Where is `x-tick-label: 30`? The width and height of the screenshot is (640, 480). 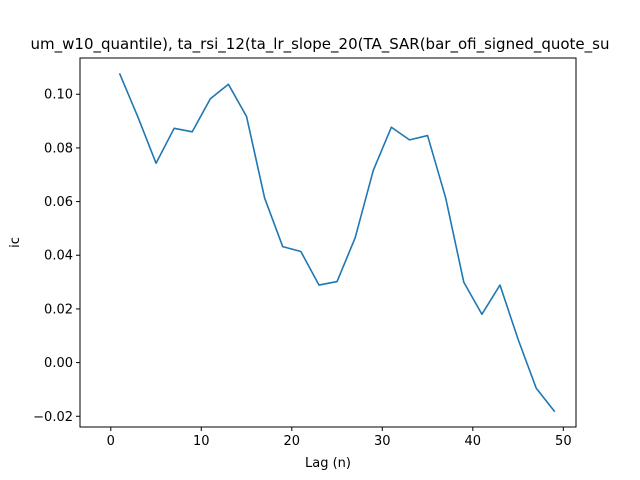
x-tick-label: 30 is located at coordinates (382, 441).